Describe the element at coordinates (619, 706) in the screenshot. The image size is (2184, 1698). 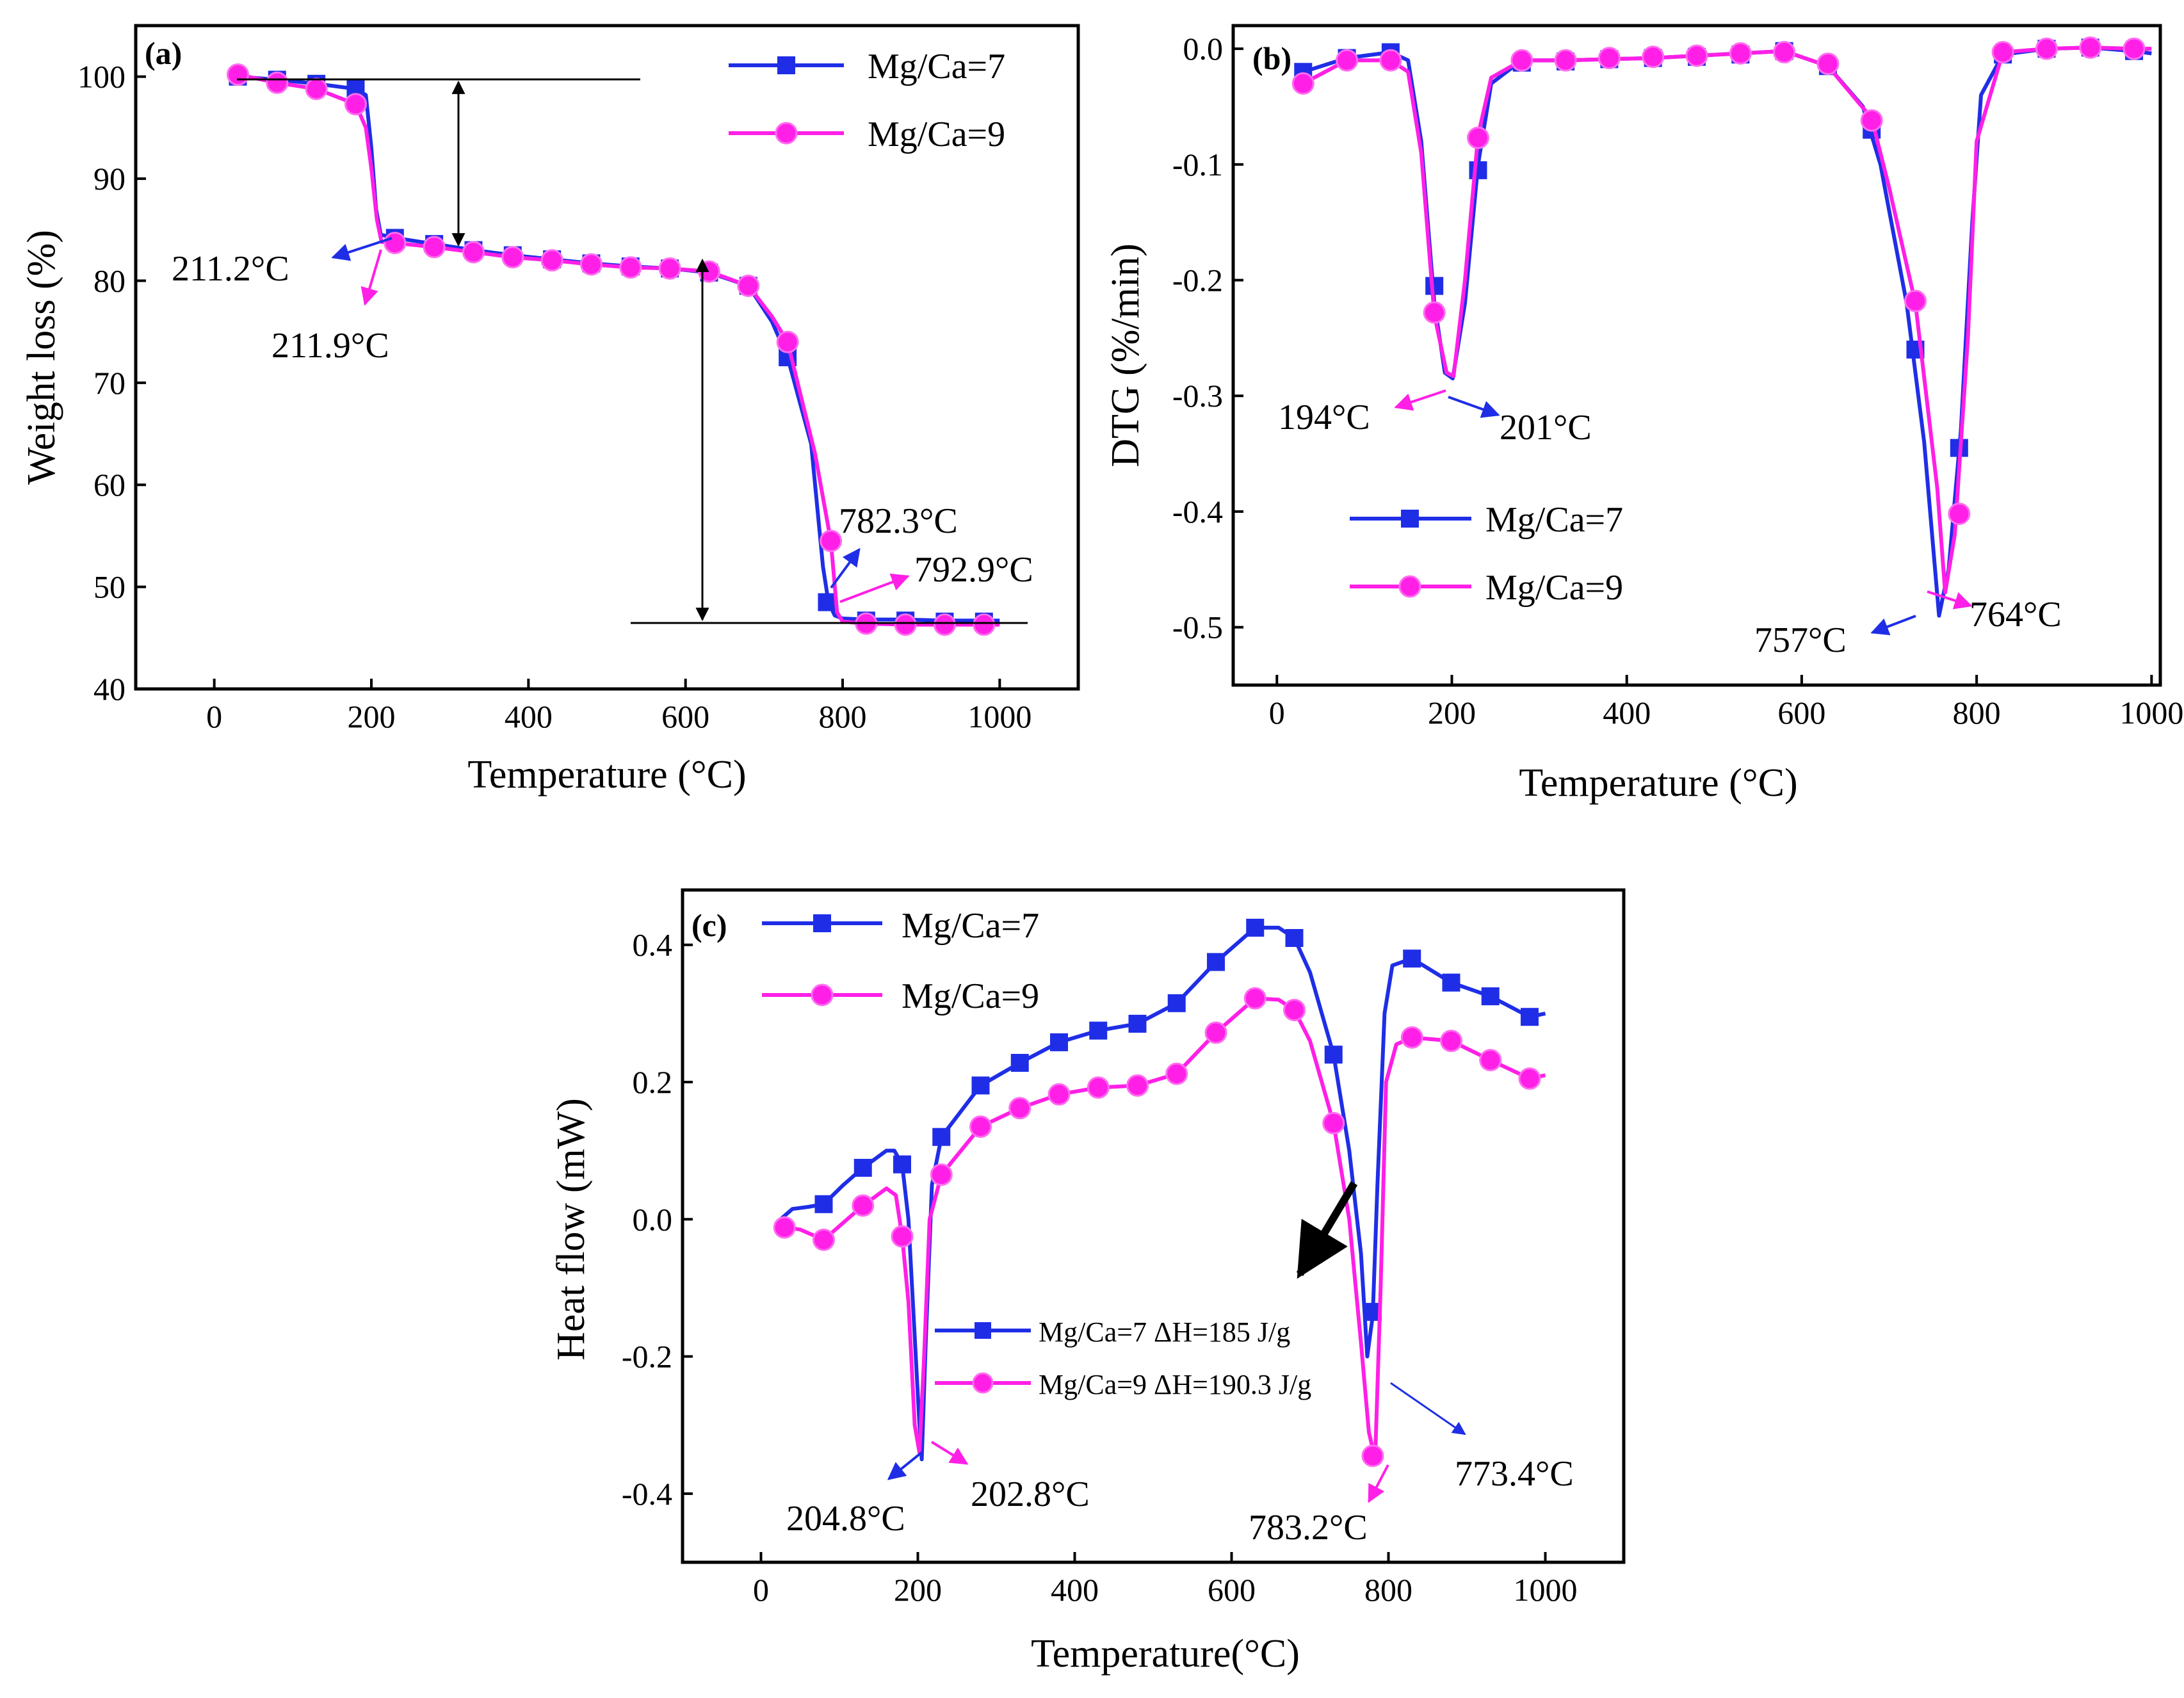
I see `panel-a-x-ticks: 0 200 400 600 800 1000` at that location.